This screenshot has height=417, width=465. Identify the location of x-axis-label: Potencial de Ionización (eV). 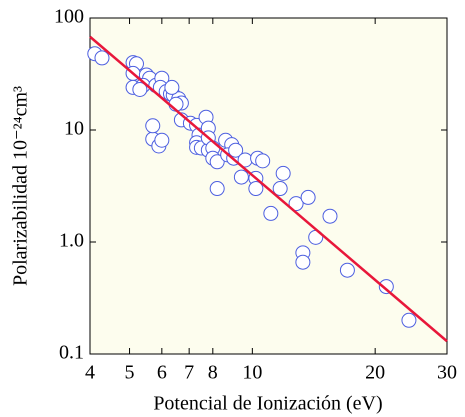
(267, 404).